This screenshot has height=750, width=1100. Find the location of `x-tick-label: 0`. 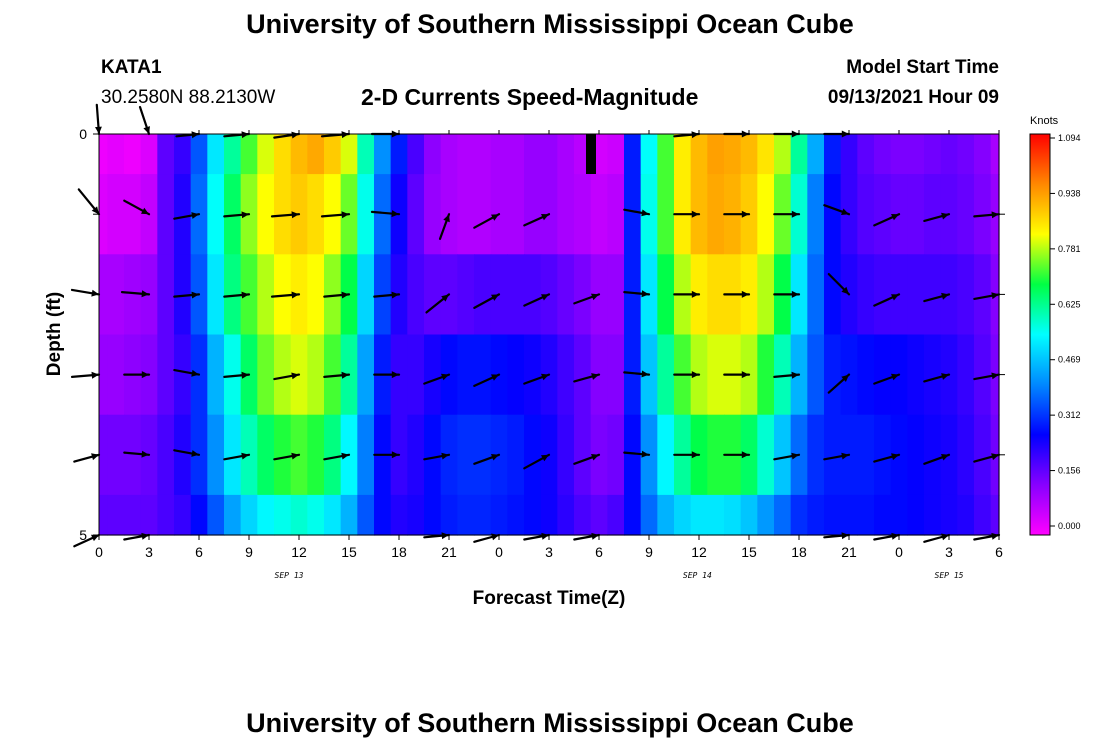

x-tick-label: 0 is located at coordinates (99, 552).